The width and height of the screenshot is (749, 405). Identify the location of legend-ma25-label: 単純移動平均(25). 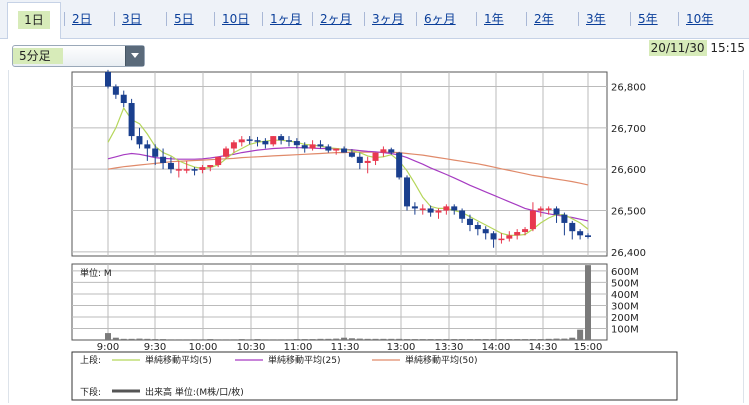
(304, 360).